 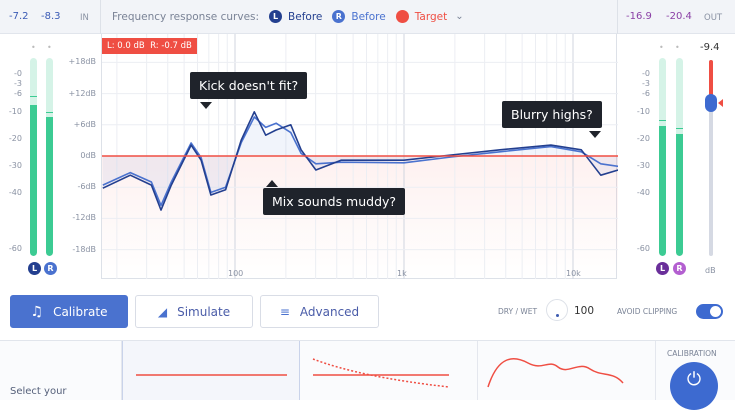 What do you see at coordinates (34, 268) in the screenshot?
I see `input-l-badge: L` at bounding box center [34, 268].